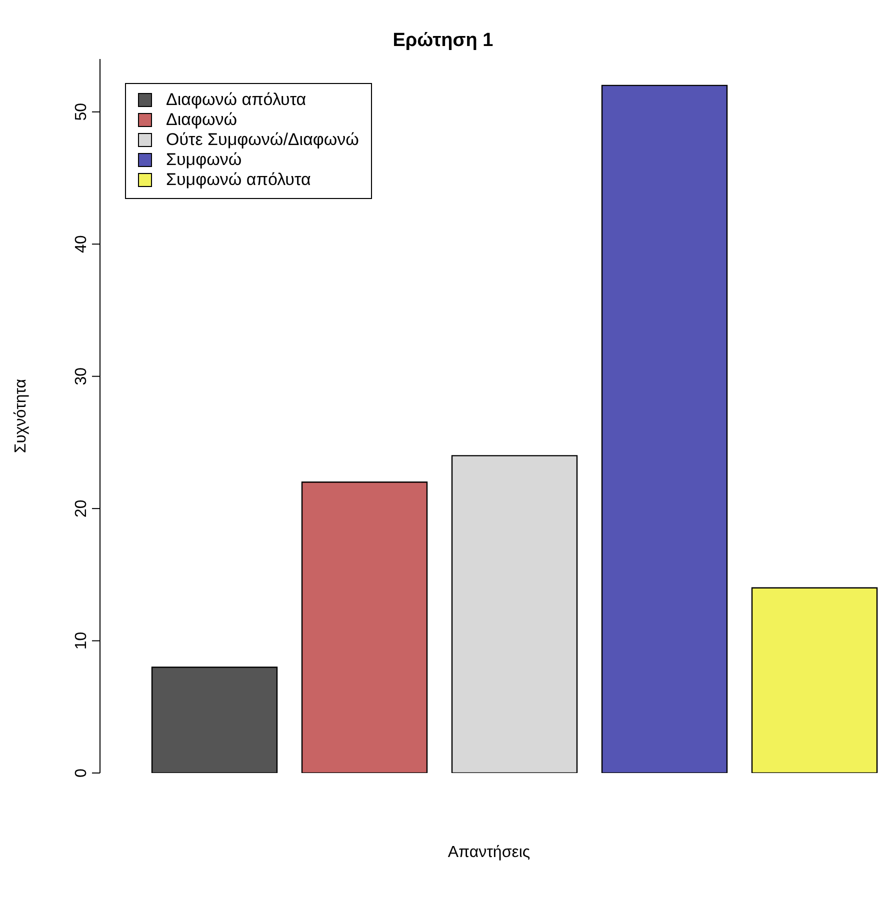 The width and height of the screenshot is (878, 897). Describe the element at coordinates (81, 376) in the screenshot. I see `y-tick-label: 30` at that location.